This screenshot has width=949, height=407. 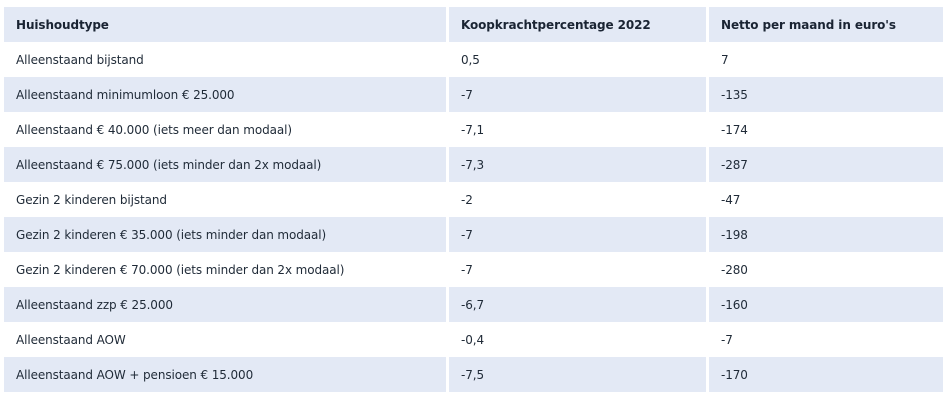 I want to click on cell-netto-per-maand: -7, so click(x=826, y=339).